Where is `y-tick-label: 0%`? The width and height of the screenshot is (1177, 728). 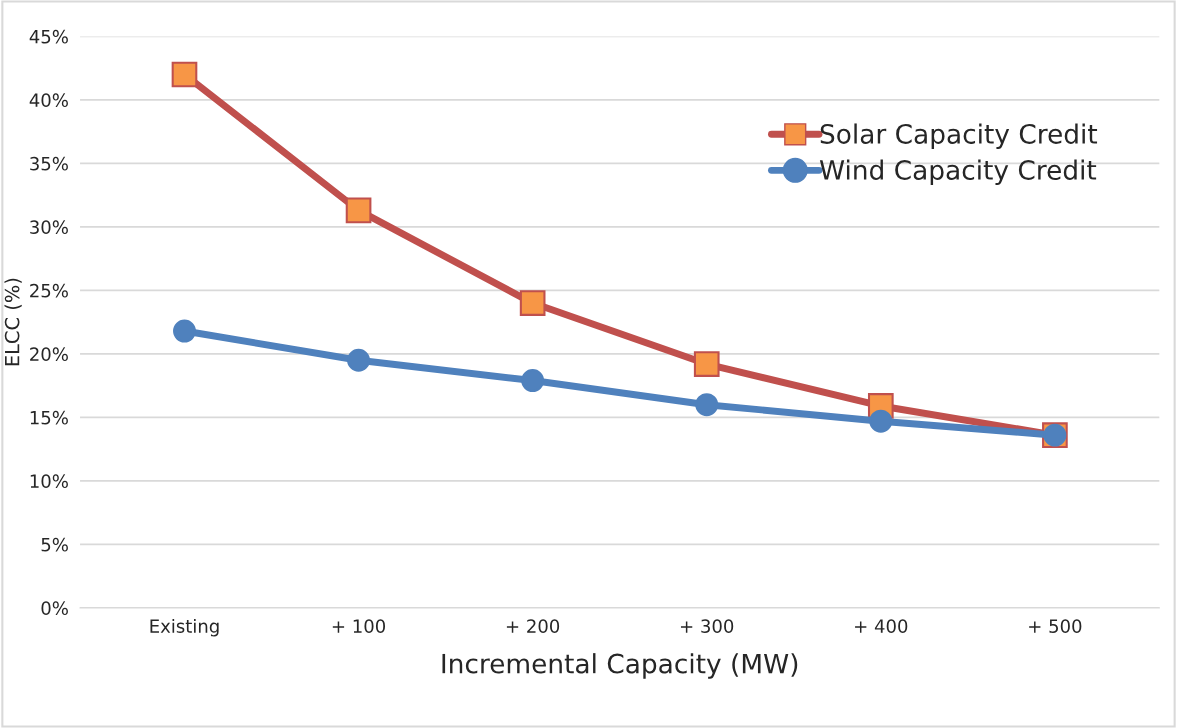
y-tick-label: 0% is located at coordinates (54, 608).